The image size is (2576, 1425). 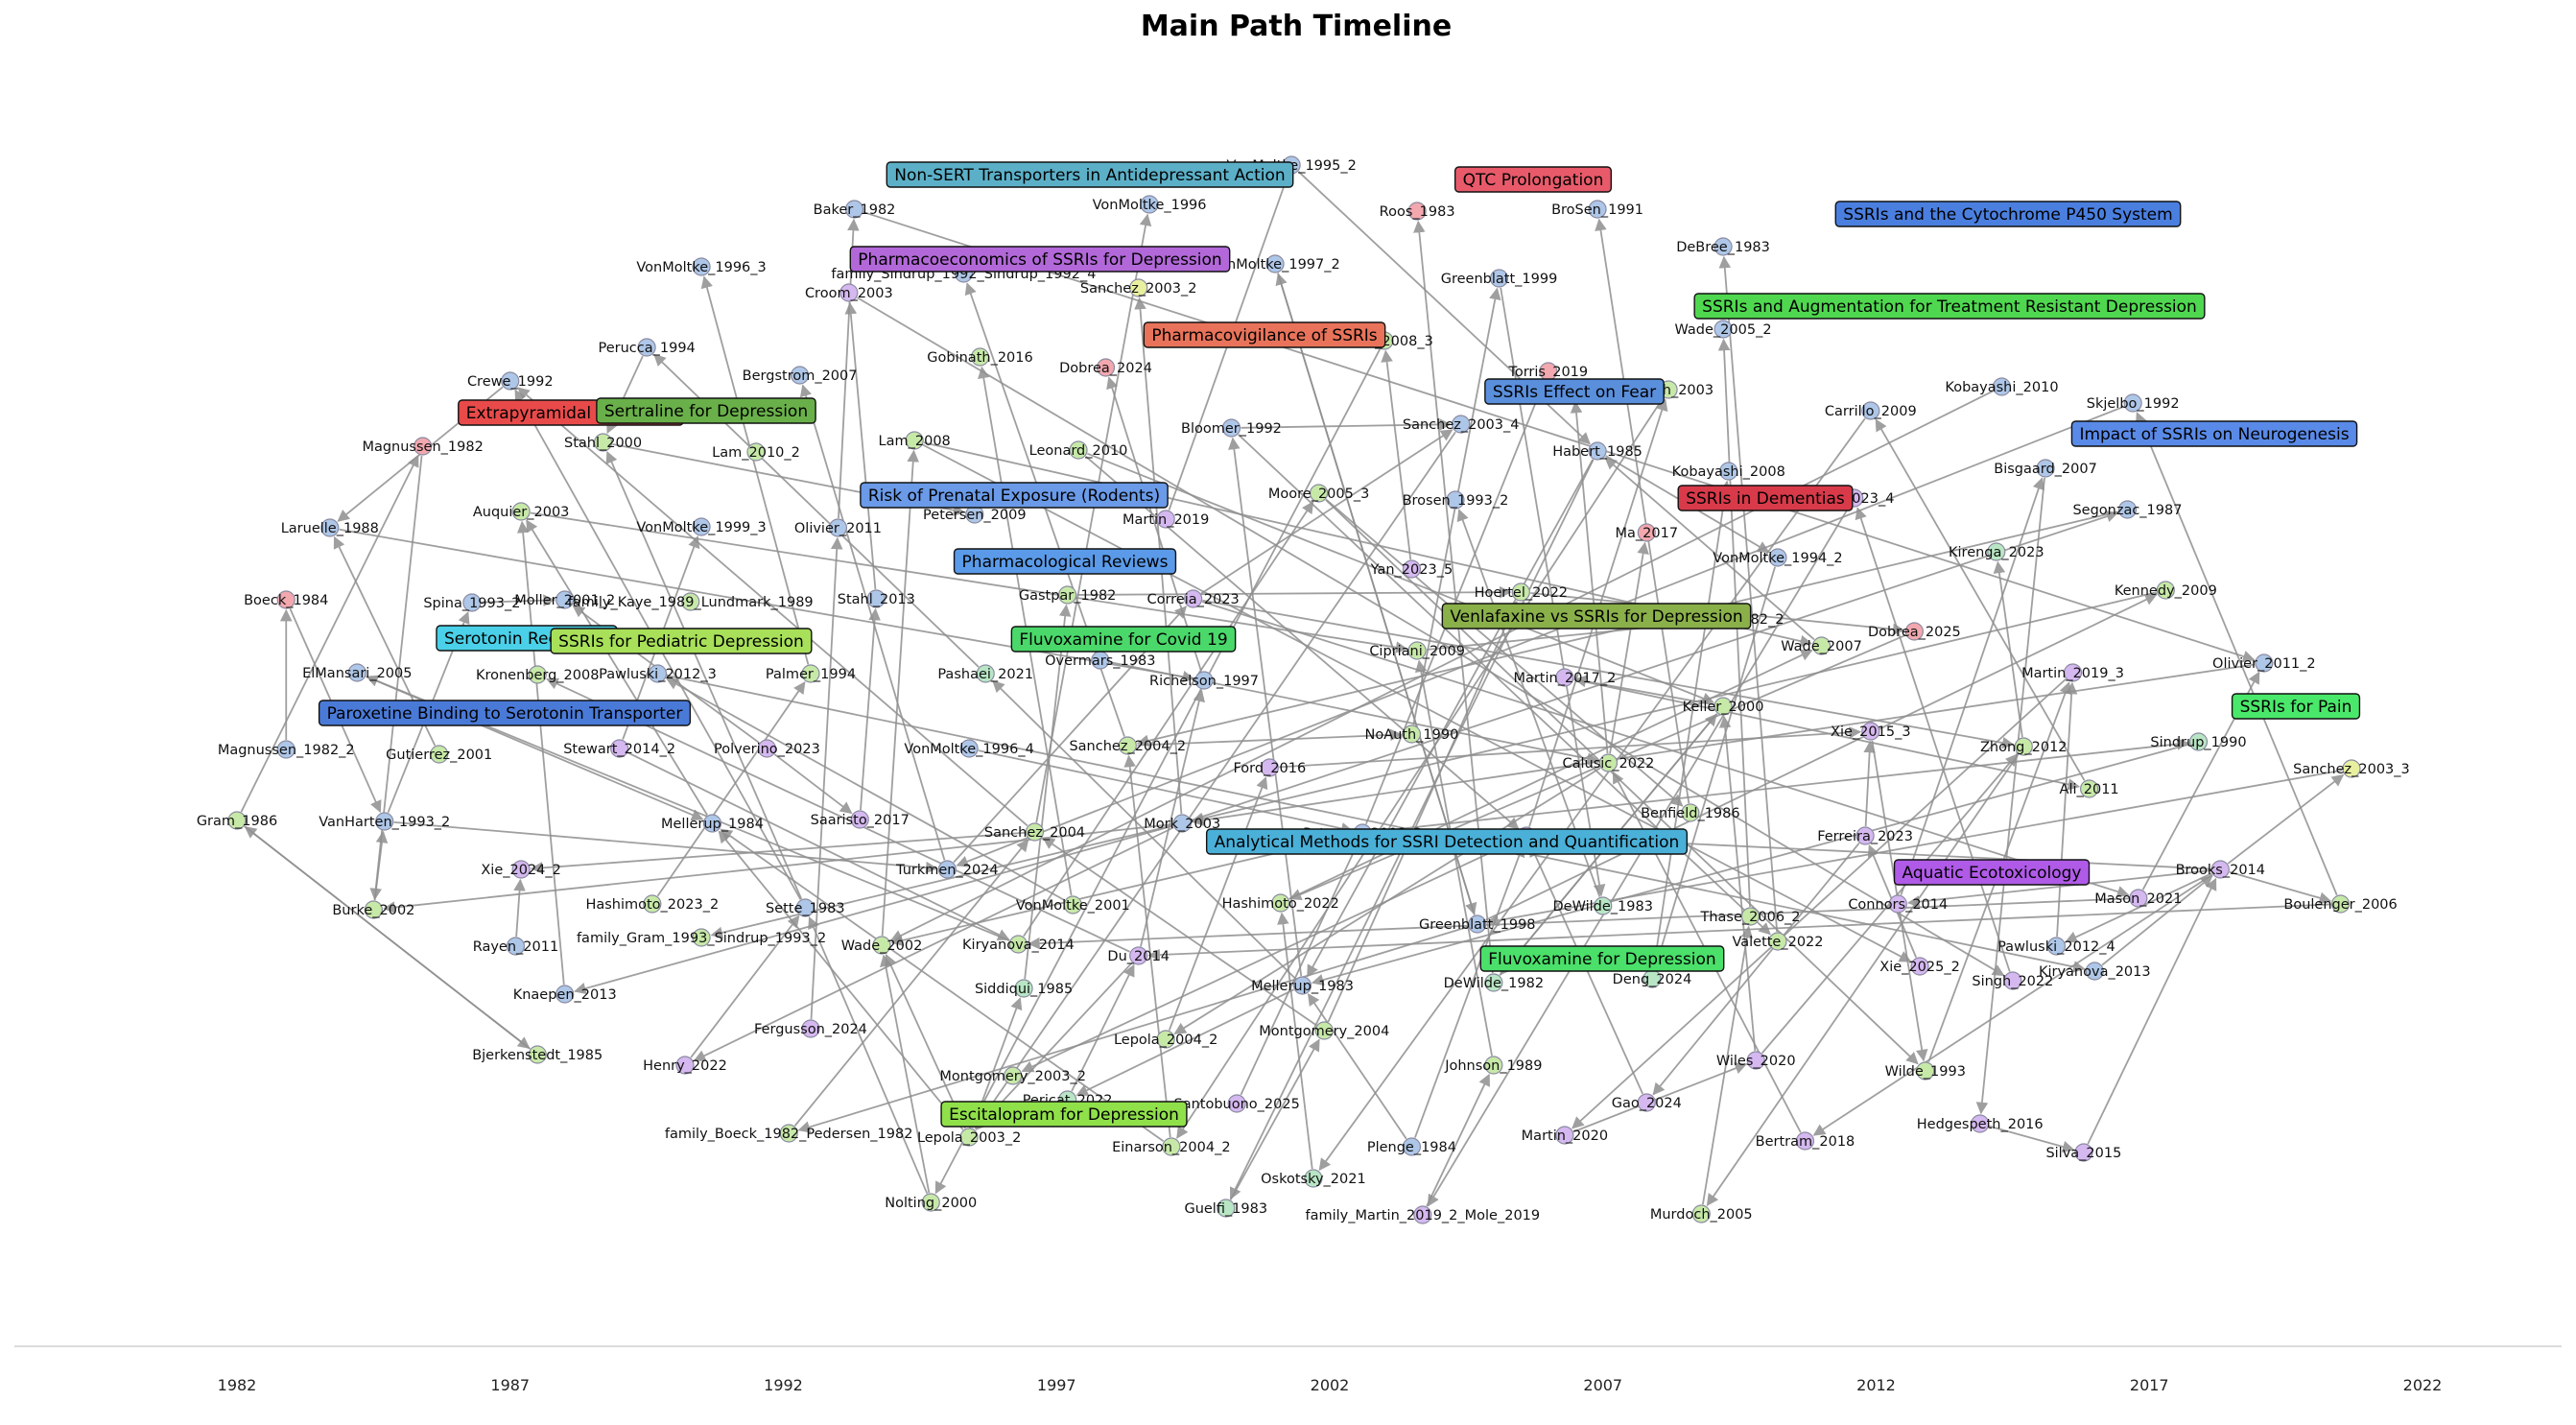 What do you see at coordinates (2214, 433) in the screenshot?
I see `cluster-label: Impact of SSRIs on Neurogenesis` at bounding box center [2214, 433].